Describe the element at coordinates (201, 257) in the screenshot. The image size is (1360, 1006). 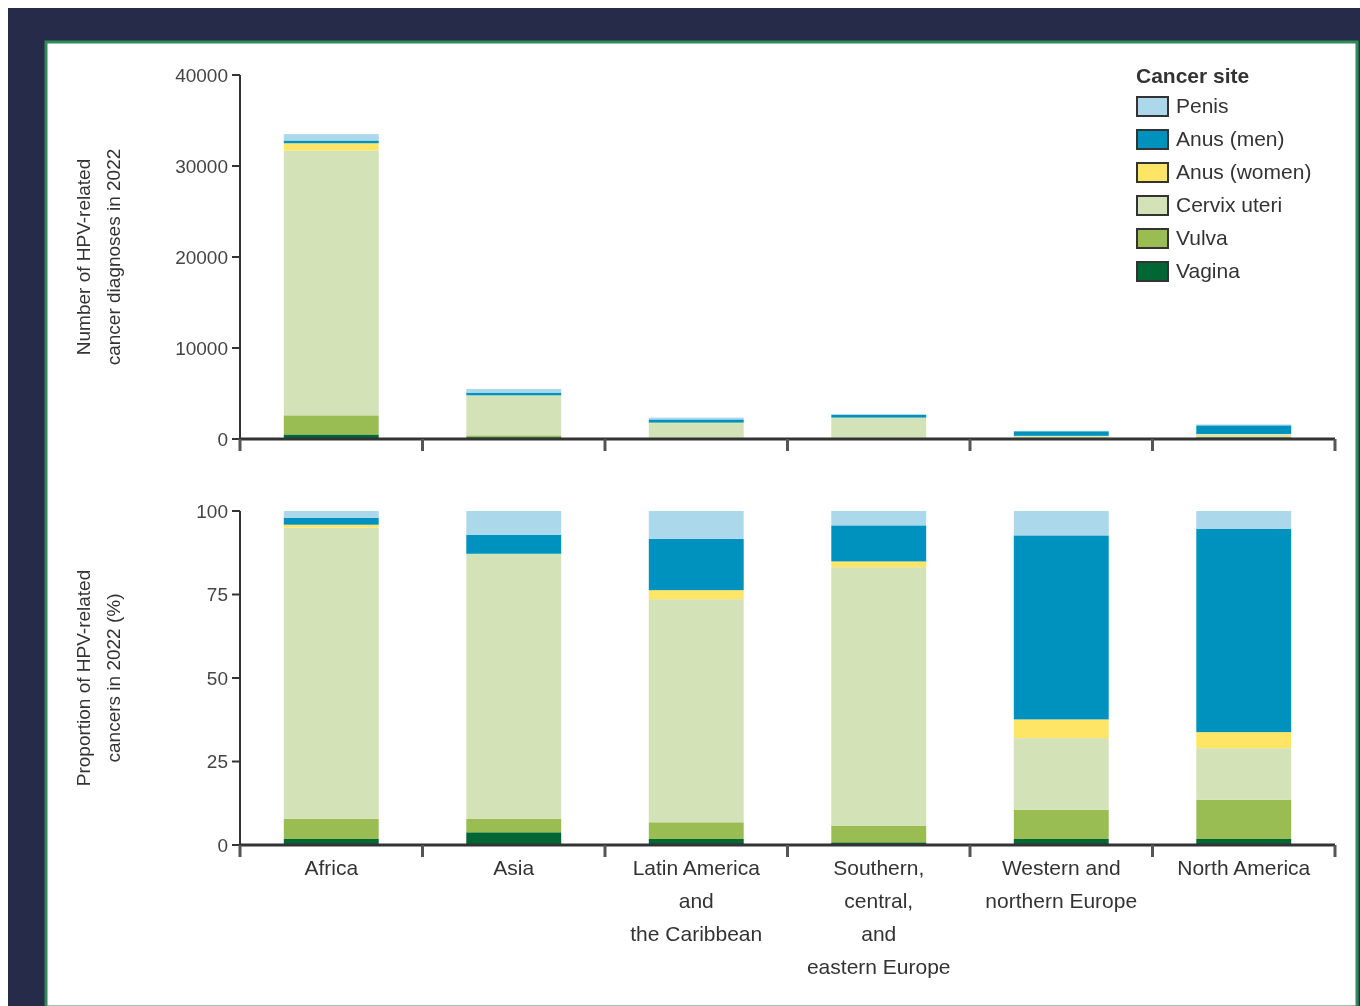
I see `y-tick-label: 20000` at that location.